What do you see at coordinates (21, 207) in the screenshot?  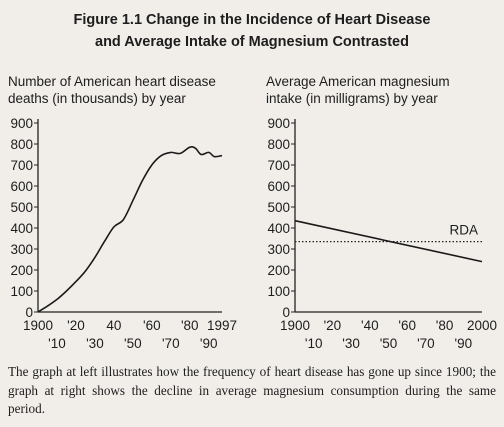 I see `left-y-tick-label: 500` at bounding box center [21, 207].